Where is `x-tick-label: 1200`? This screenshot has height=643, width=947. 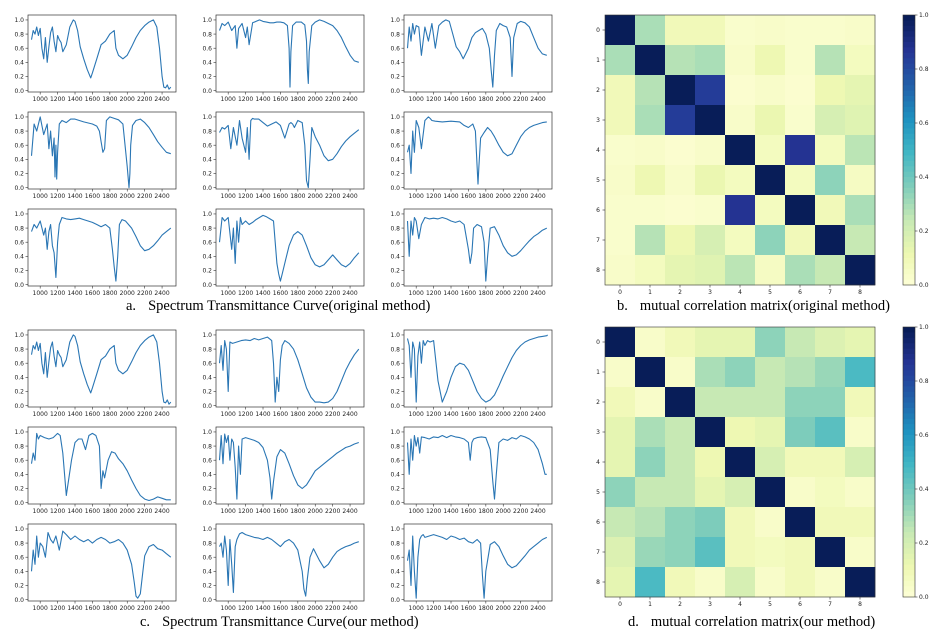 x-tick-label: 1200 is located at coordinates (433, 99).